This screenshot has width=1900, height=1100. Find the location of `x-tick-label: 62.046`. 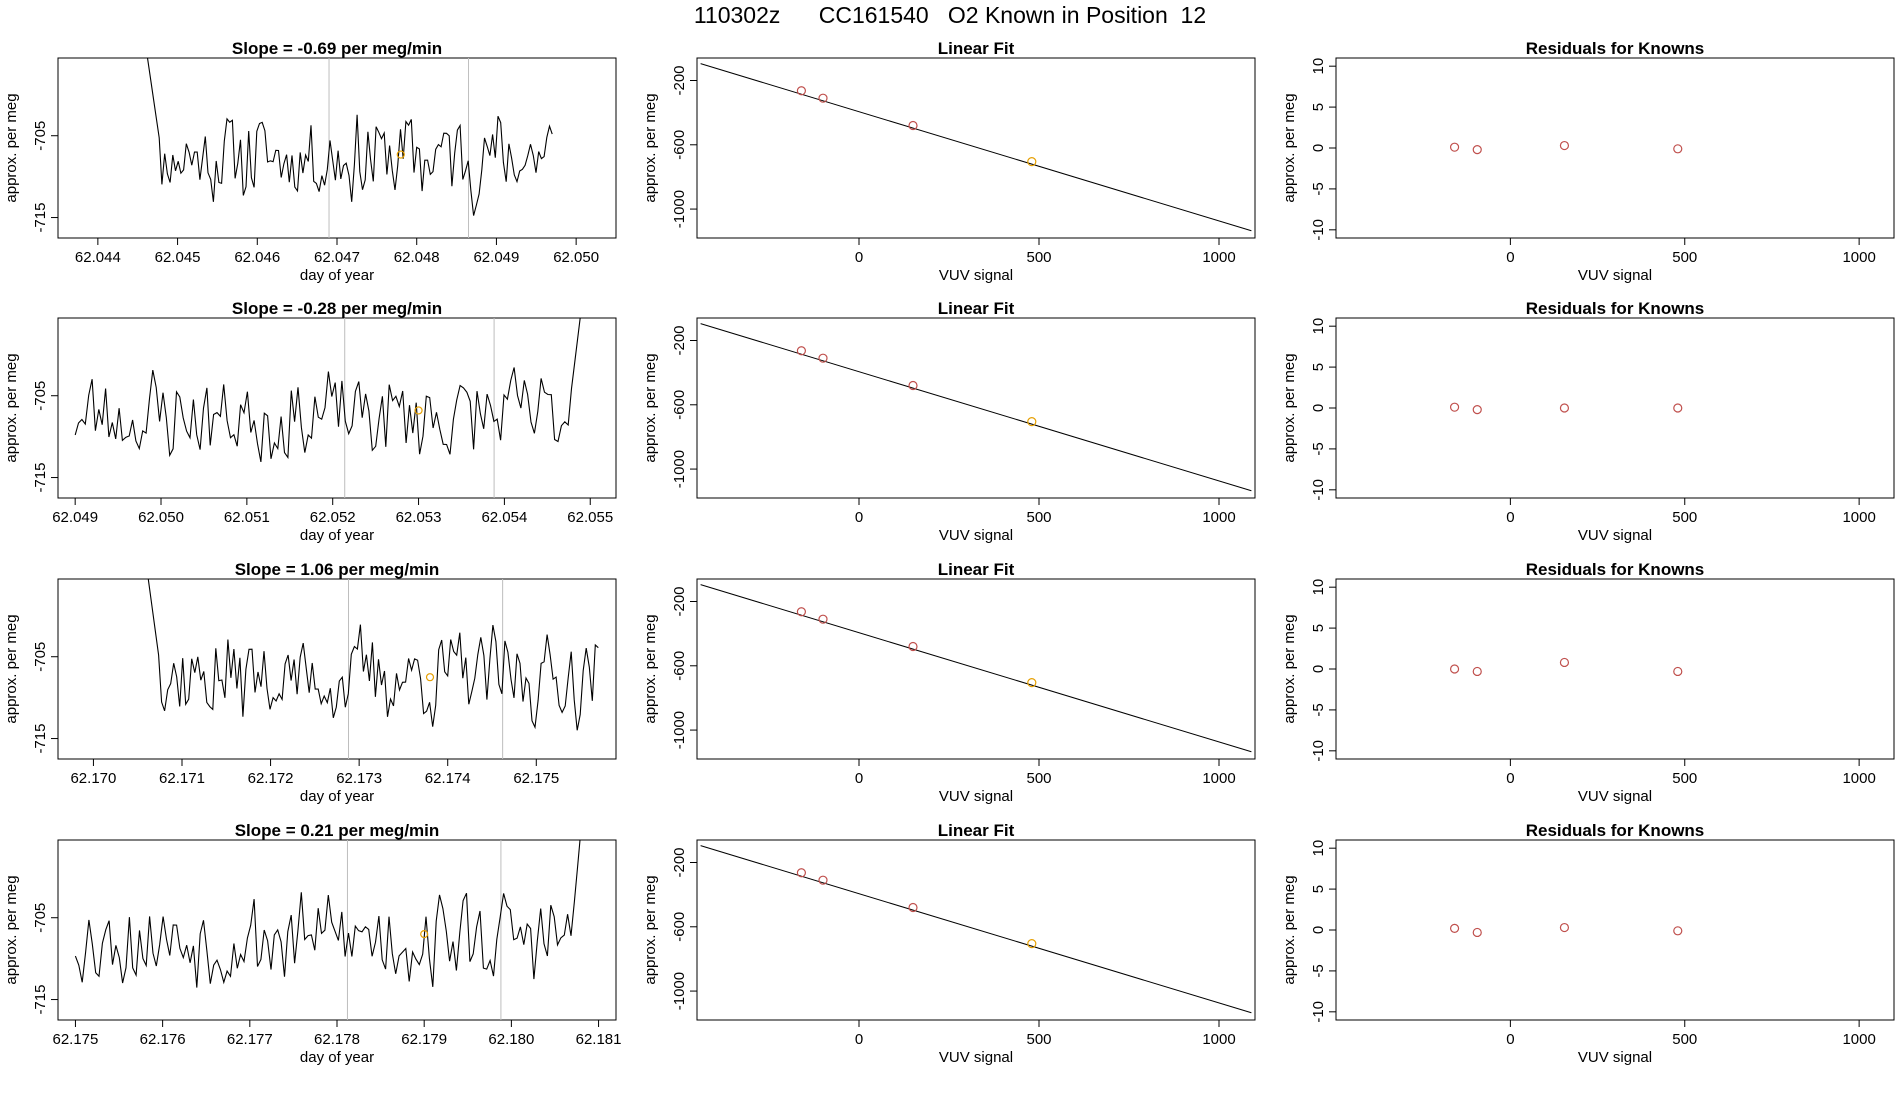

x-tick-label: 62.046 is located at coordinates (257, 257).